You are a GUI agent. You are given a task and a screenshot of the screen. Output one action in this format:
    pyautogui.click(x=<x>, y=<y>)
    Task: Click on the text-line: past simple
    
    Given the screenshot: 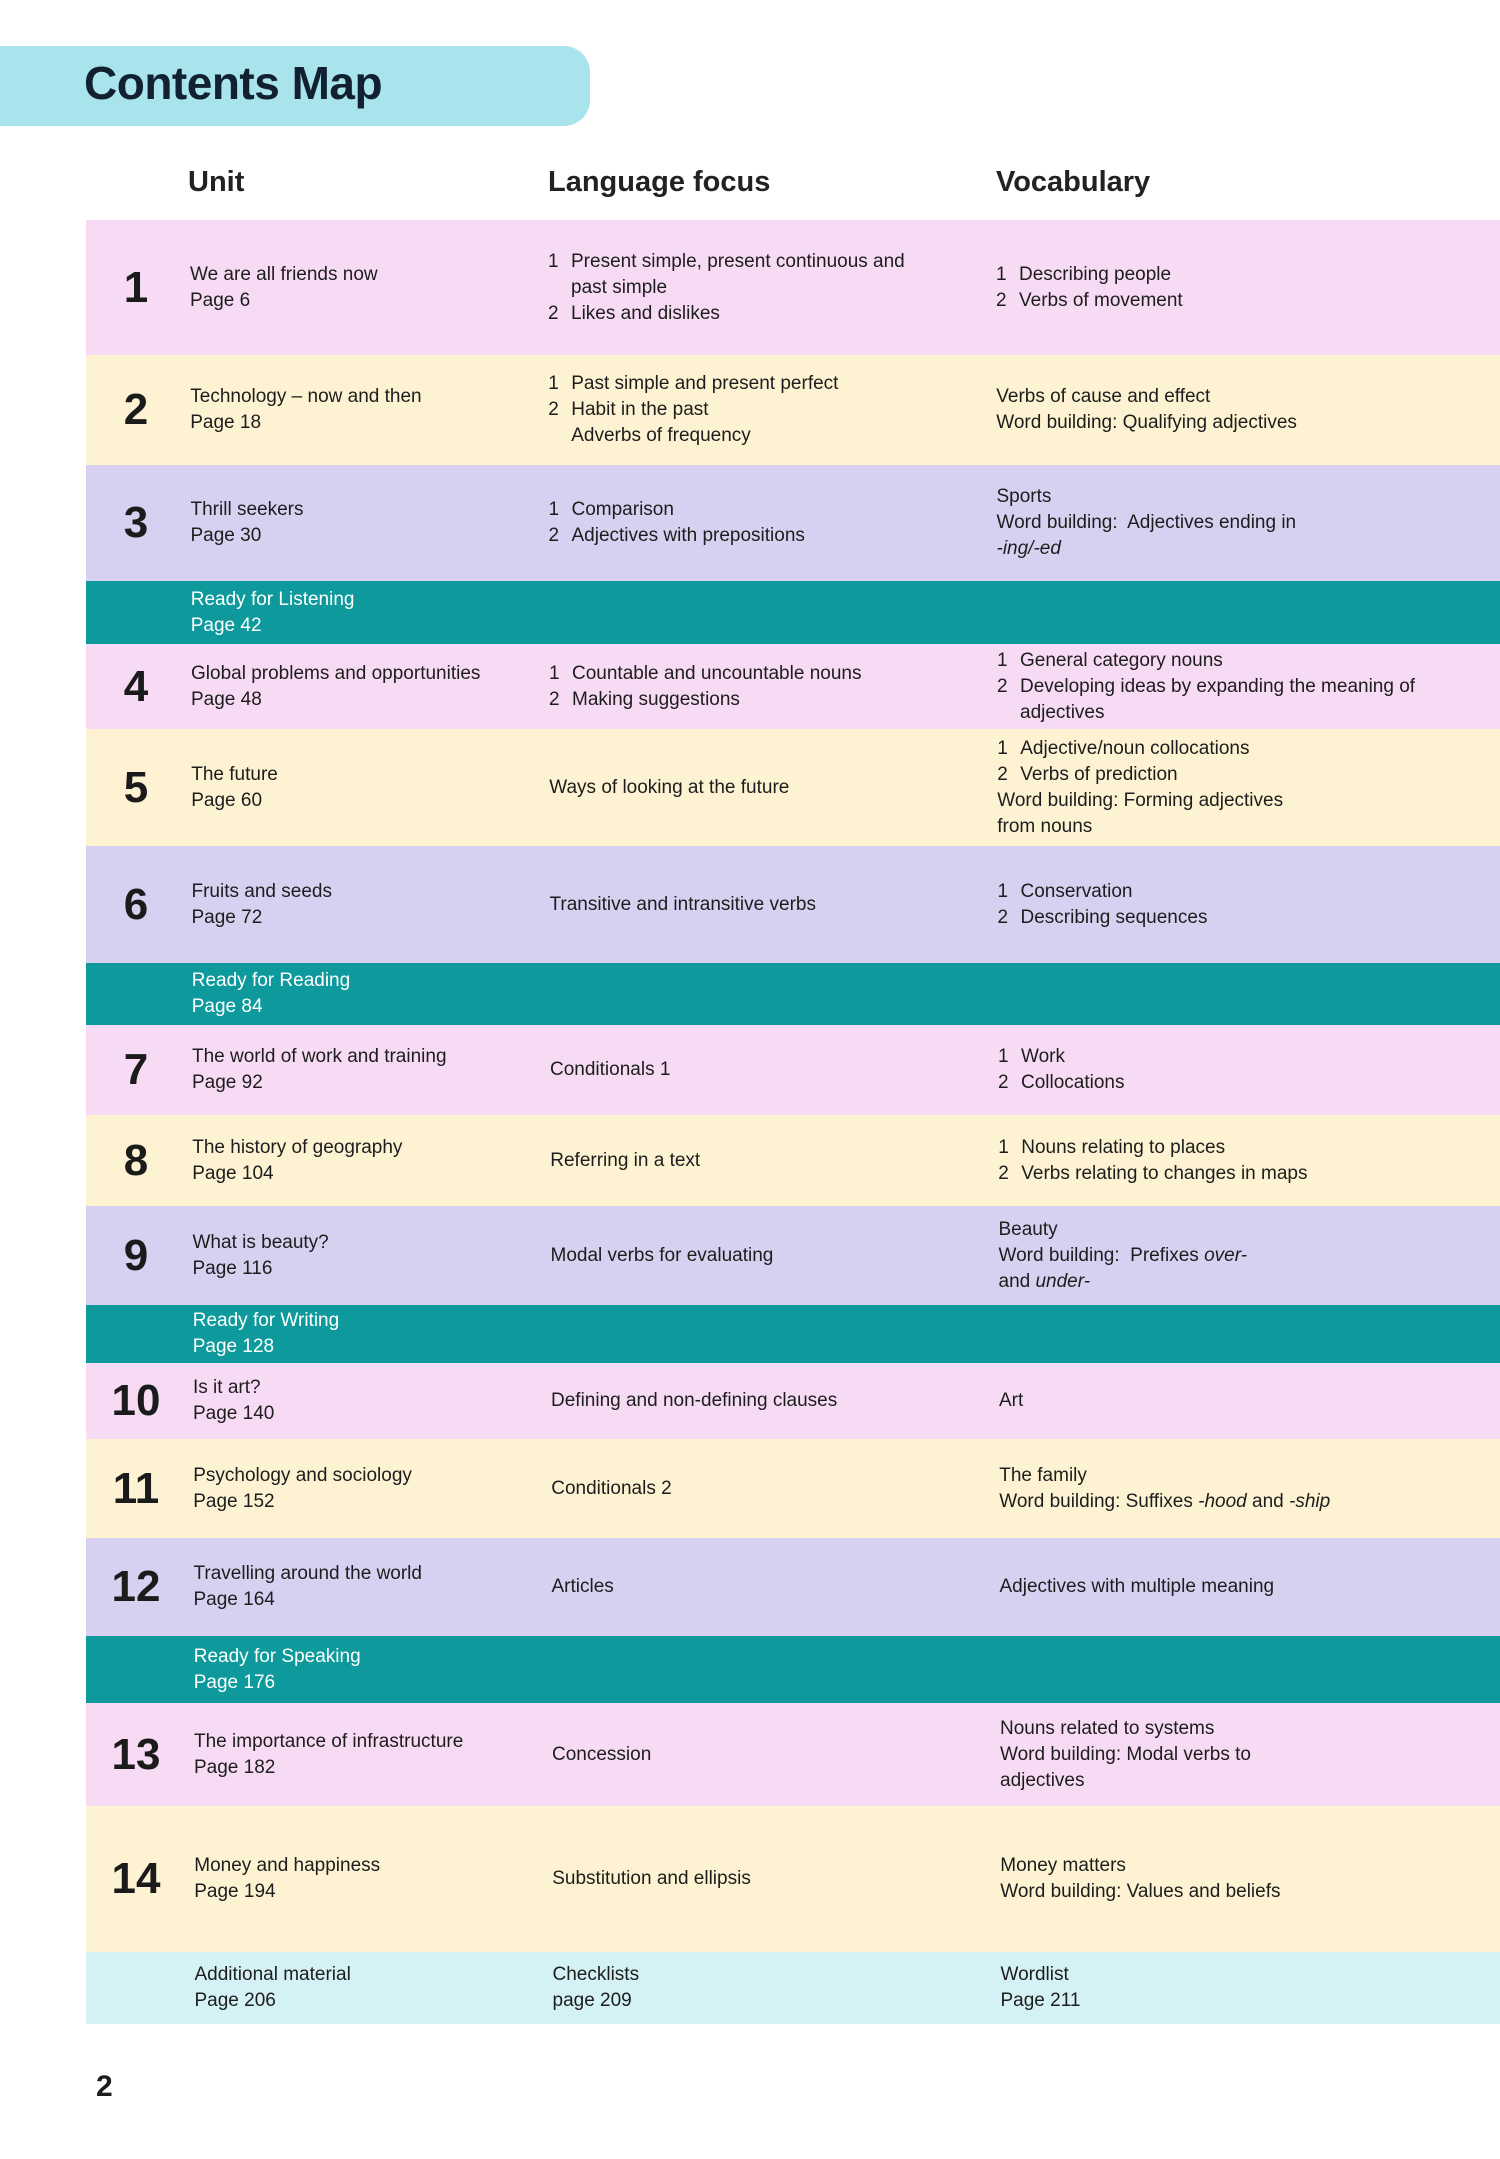 What is the action you would take?
    pyautogui.click(x=619, y=287)
    